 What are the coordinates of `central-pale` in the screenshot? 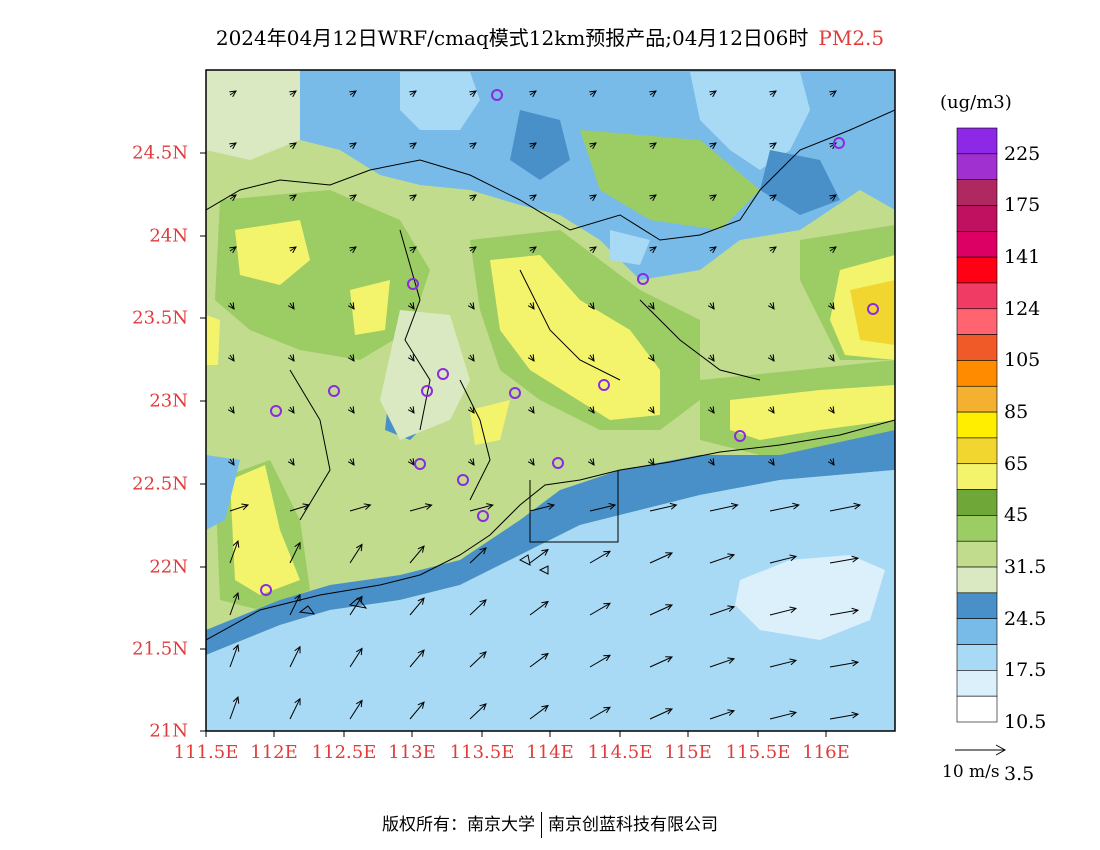 It's located at (425, 375).